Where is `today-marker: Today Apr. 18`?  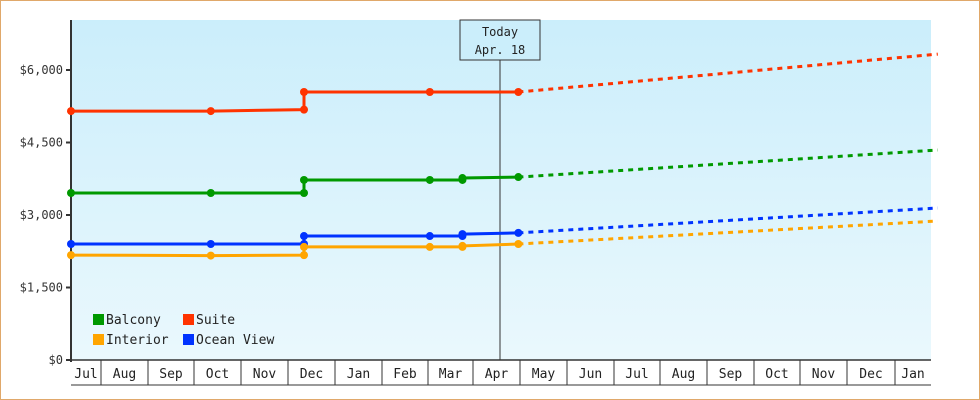 today-marker: Today Apr. 18 is located at coordinates (500, 189).